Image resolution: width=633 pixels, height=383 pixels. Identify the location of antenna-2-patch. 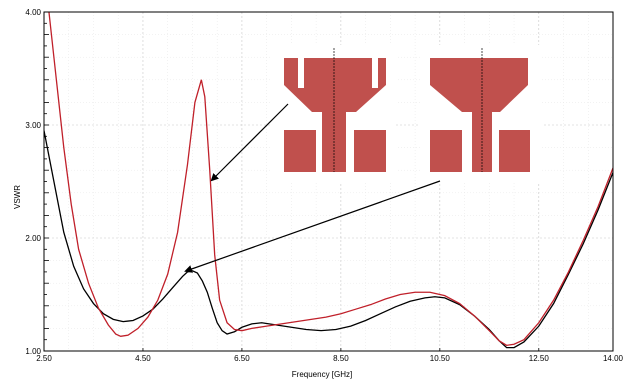
(479, 115).